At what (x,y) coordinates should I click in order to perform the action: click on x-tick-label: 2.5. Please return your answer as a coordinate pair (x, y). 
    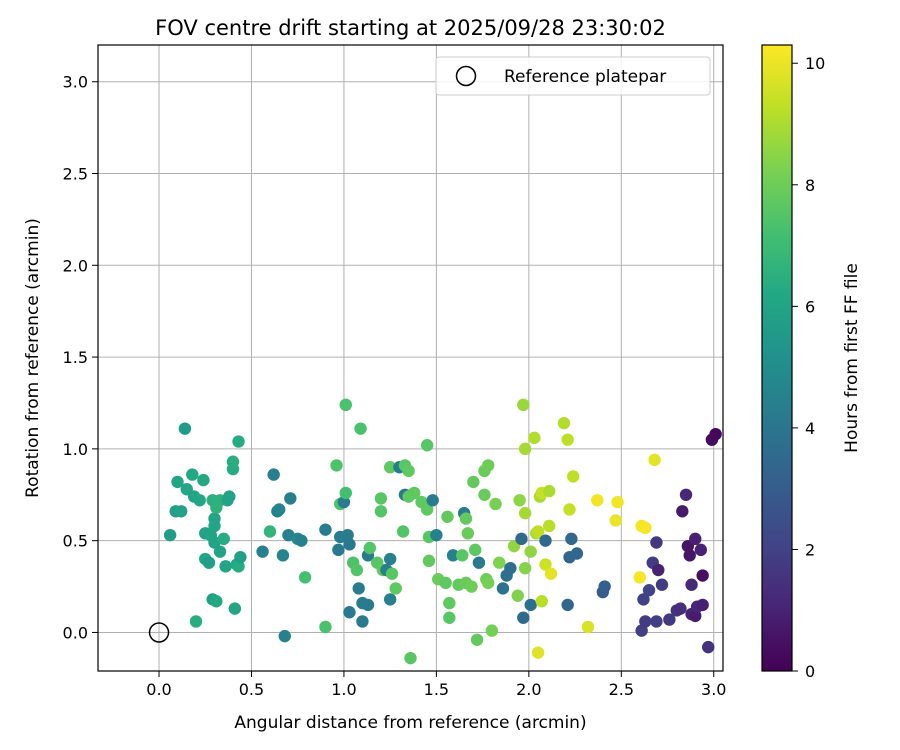
    Looking at the image, I should click on (621, 689).